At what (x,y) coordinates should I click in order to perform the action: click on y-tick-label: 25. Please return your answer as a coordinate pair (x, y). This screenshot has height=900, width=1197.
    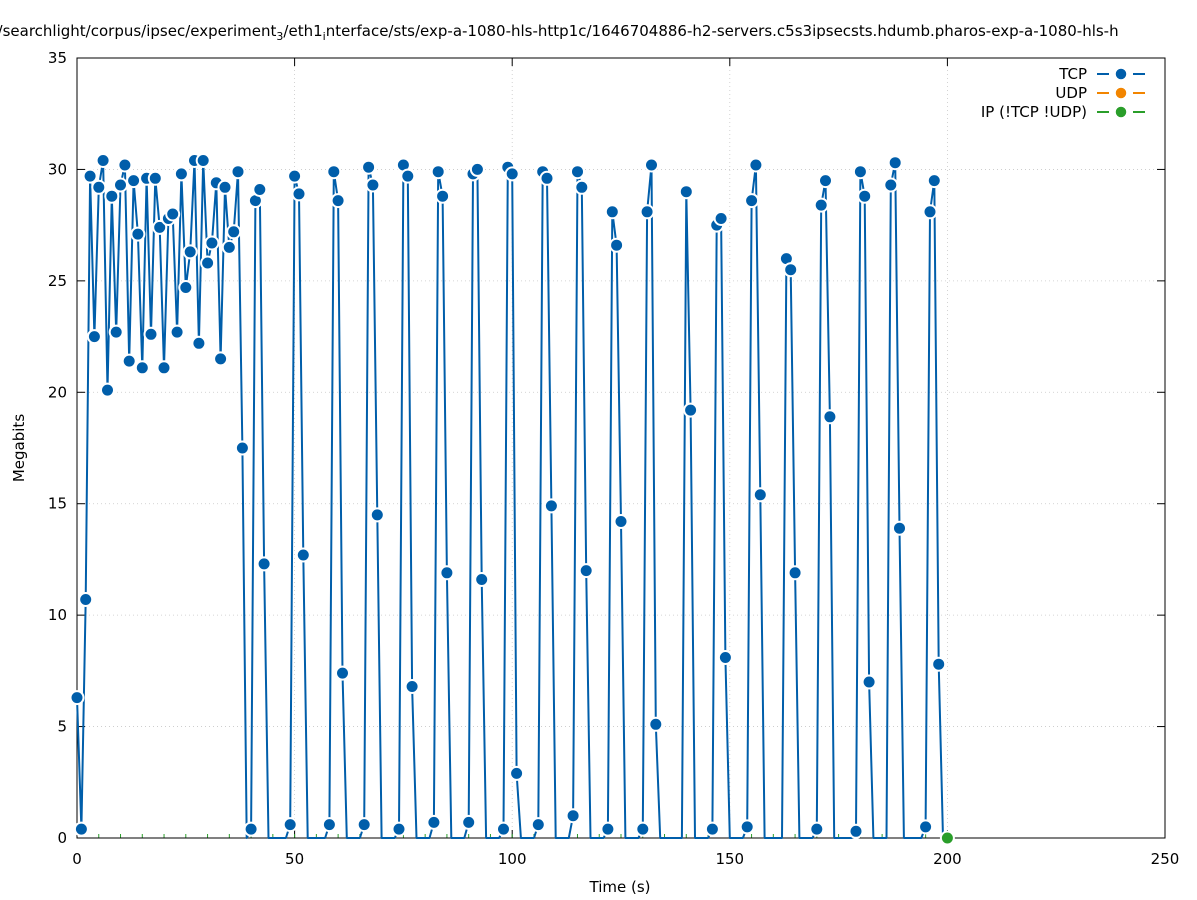
    Looking at the image, I should click on (57, 281).